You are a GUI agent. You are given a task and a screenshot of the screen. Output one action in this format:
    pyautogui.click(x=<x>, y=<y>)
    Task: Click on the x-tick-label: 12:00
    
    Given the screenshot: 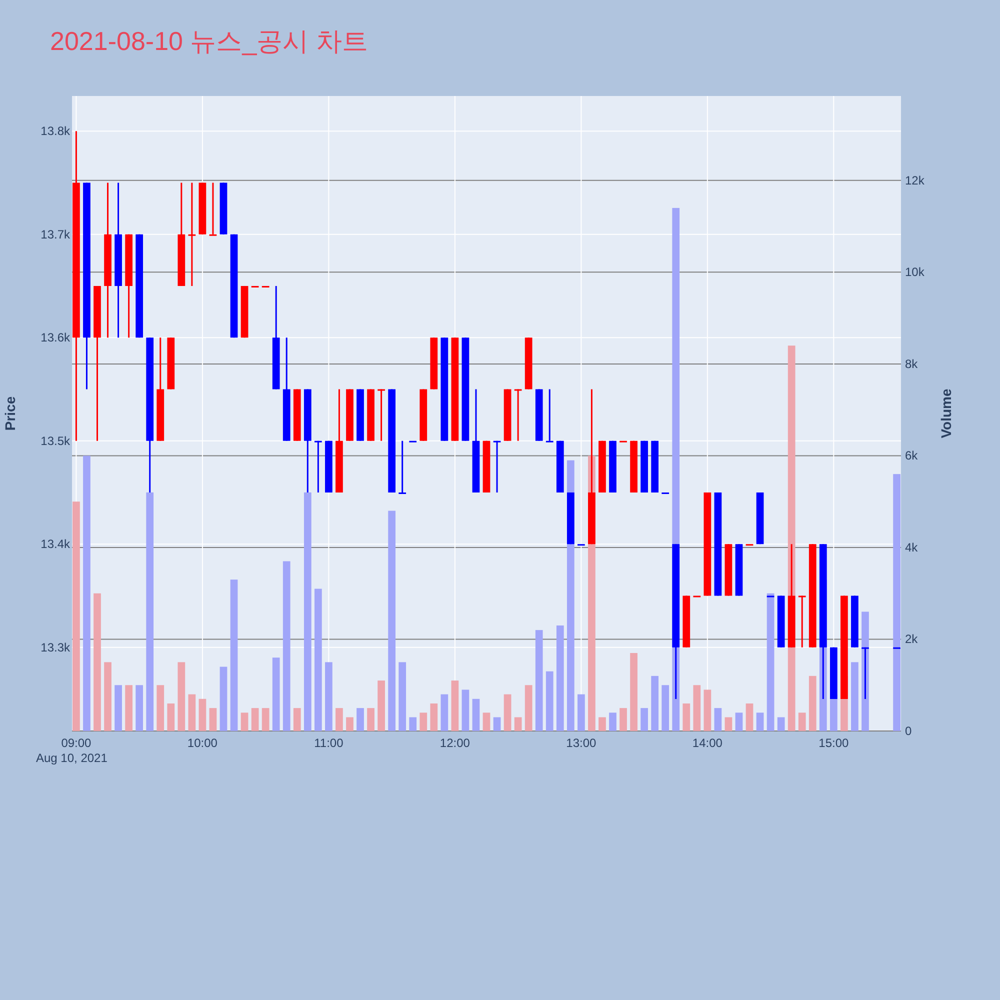 What is the action you would take?
    pyautogui.click(x=455, y=743)
    